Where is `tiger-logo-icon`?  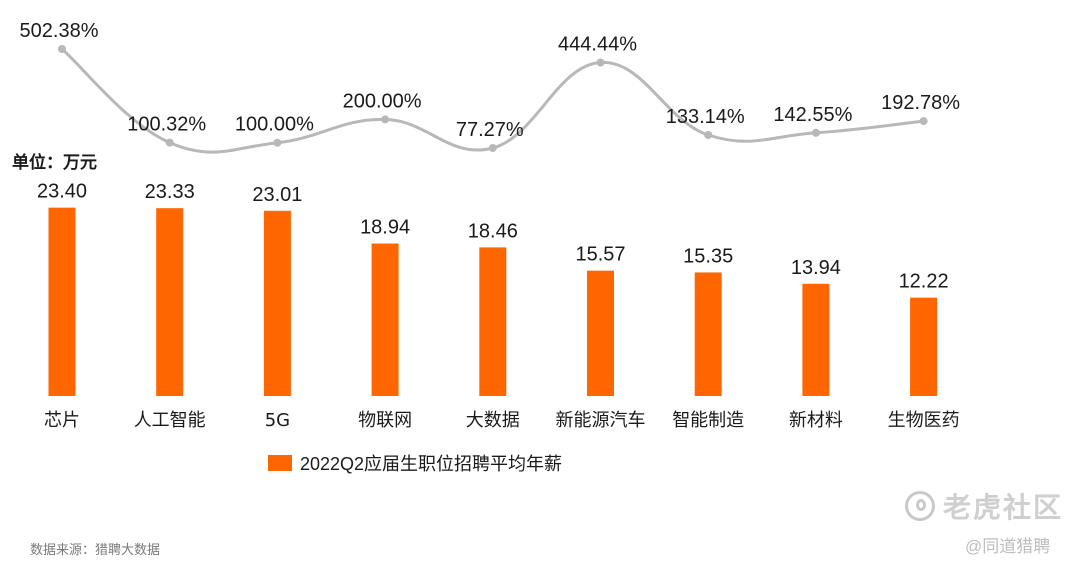
tiger-logo-icon is located at coordinates (920, 506).